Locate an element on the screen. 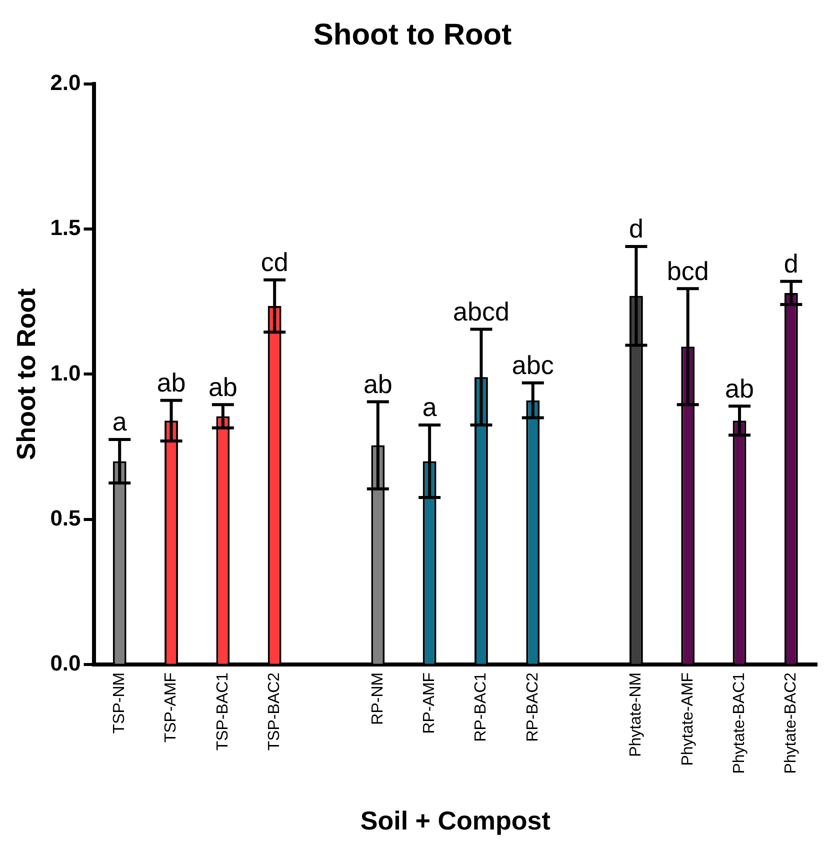  x-tick-label: RP-BAC1 is located at coordinates (481, 707).